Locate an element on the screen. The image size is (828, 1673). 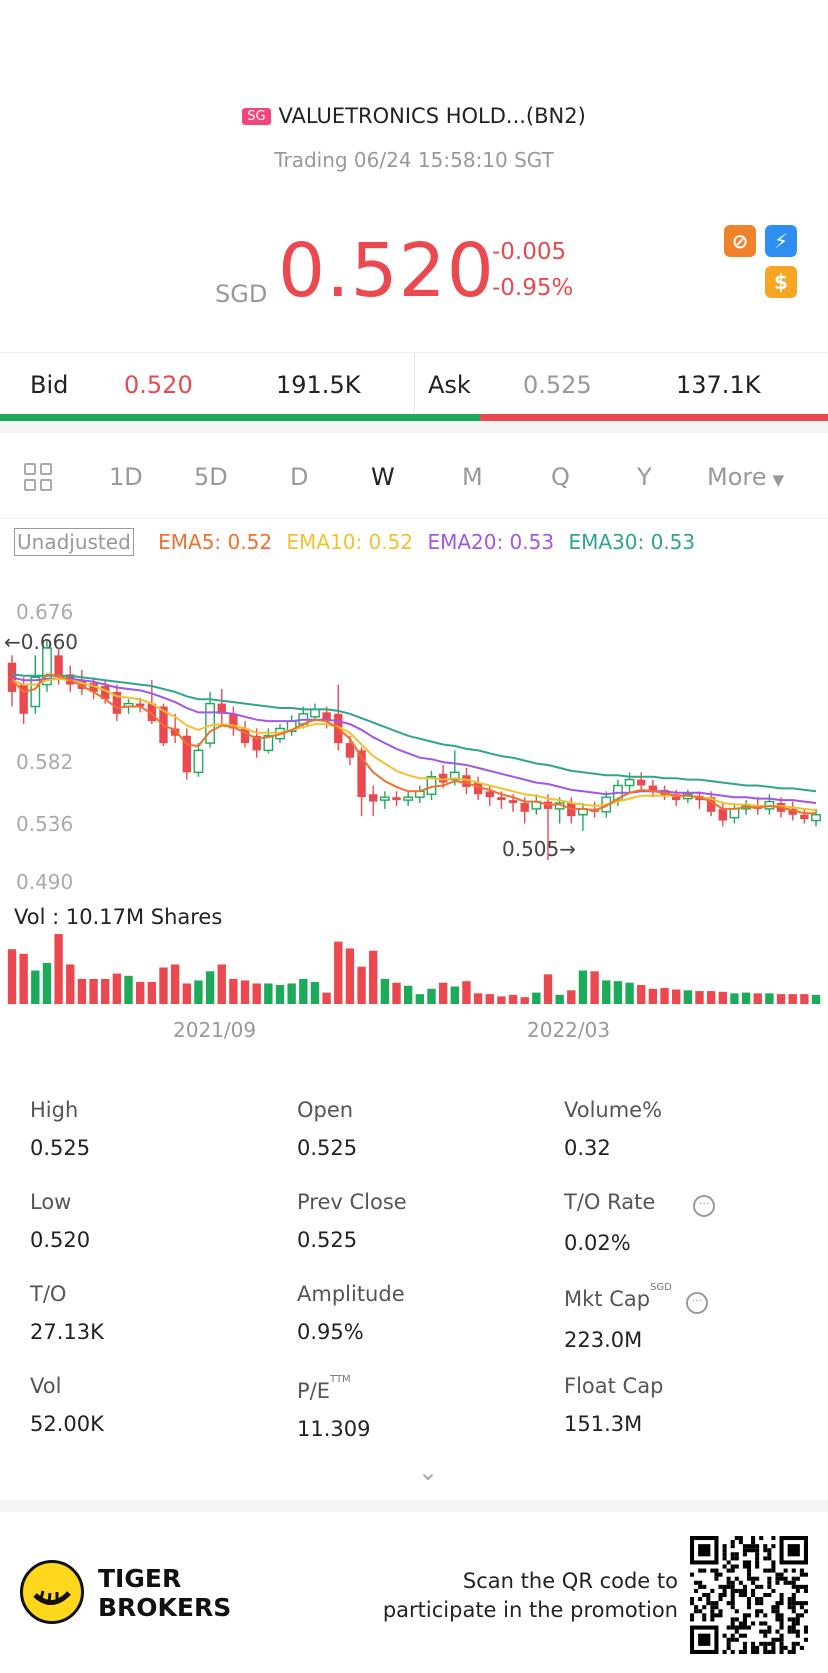
bid-size: 191.5K is located at coordinates (318, 385).